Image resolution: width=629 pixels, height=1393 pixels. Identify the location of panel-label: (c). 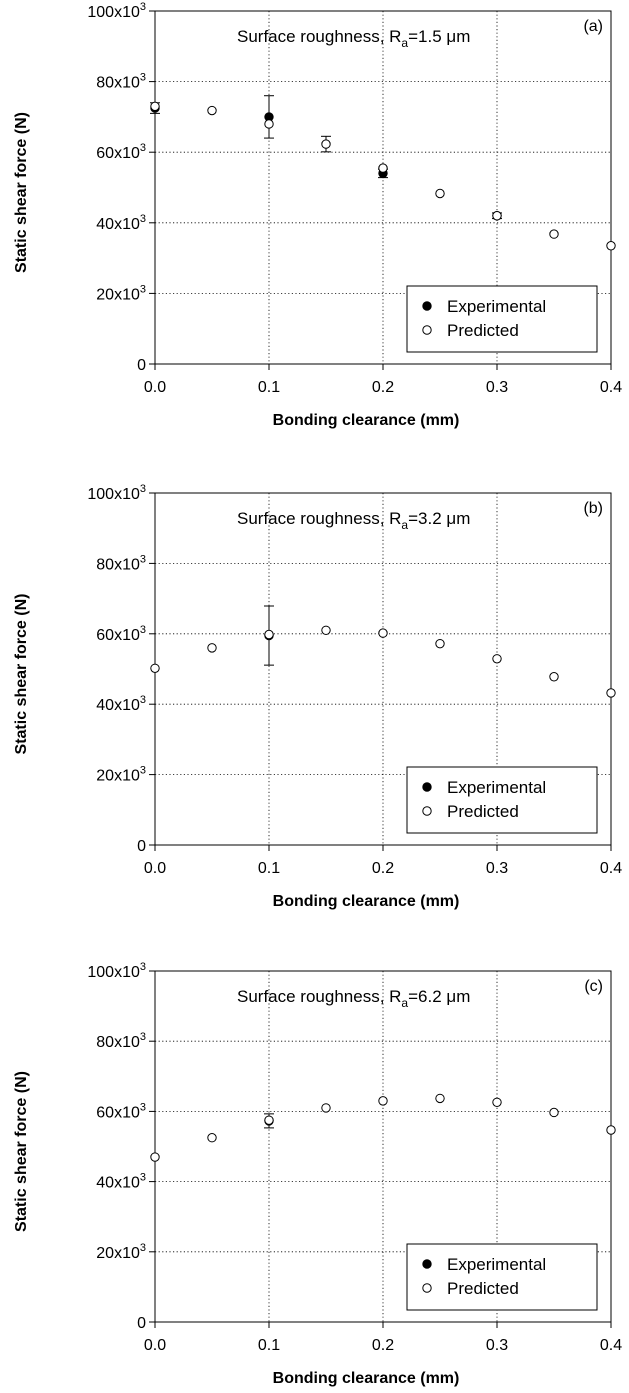
(593, 986).